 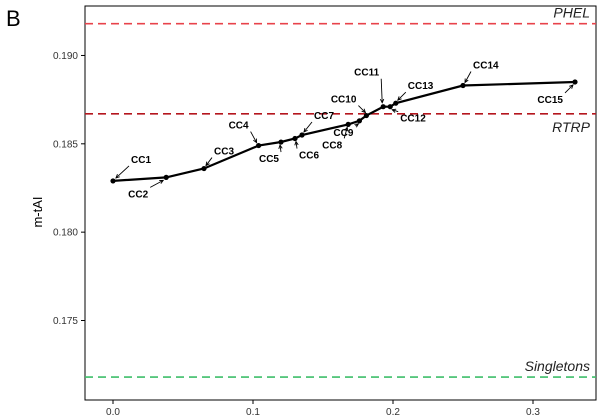 I want to click on x-axis: 0.0 0.1 0.2 0.3, so click(x=323, y=409).